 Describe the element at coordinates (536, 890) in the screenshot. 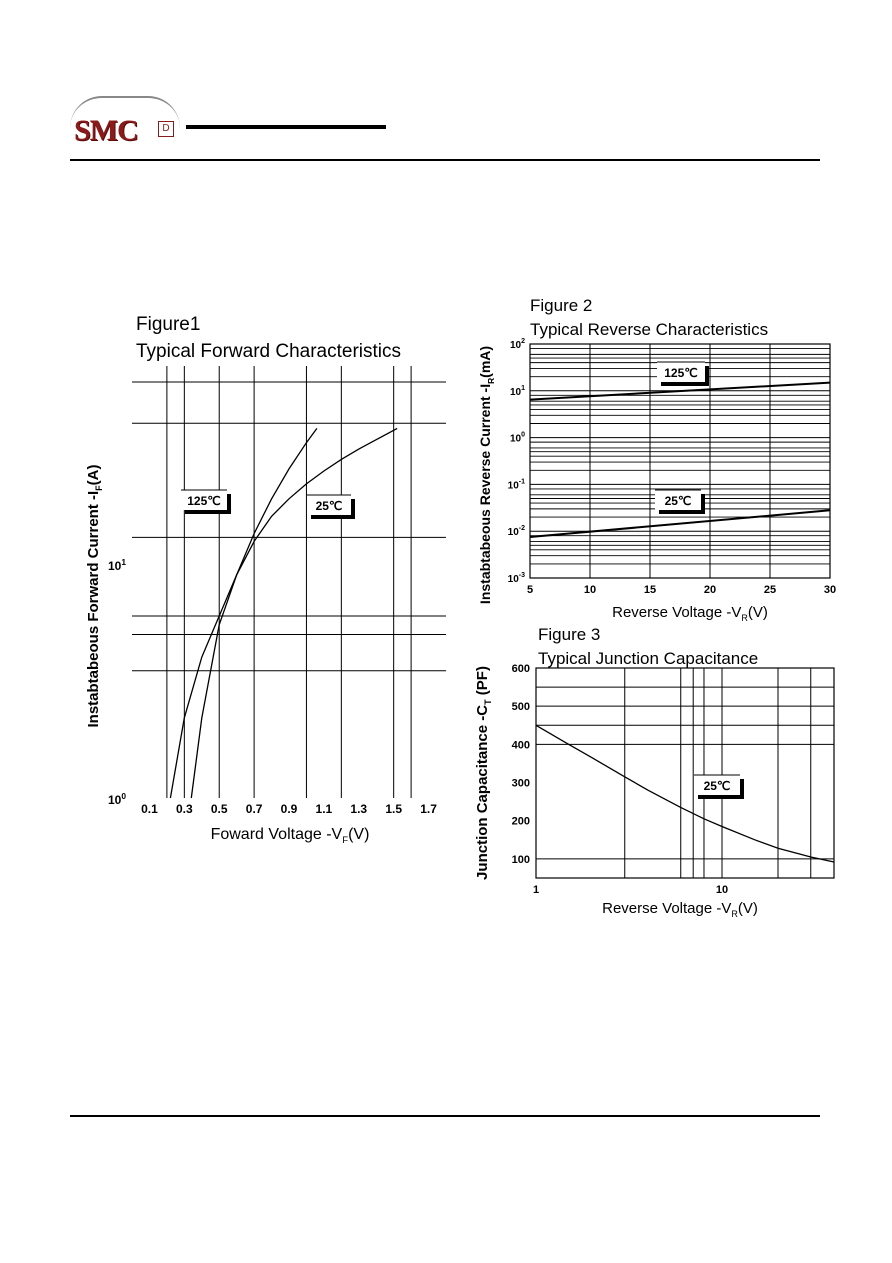

I see `x-tick-label: 1` at that location.